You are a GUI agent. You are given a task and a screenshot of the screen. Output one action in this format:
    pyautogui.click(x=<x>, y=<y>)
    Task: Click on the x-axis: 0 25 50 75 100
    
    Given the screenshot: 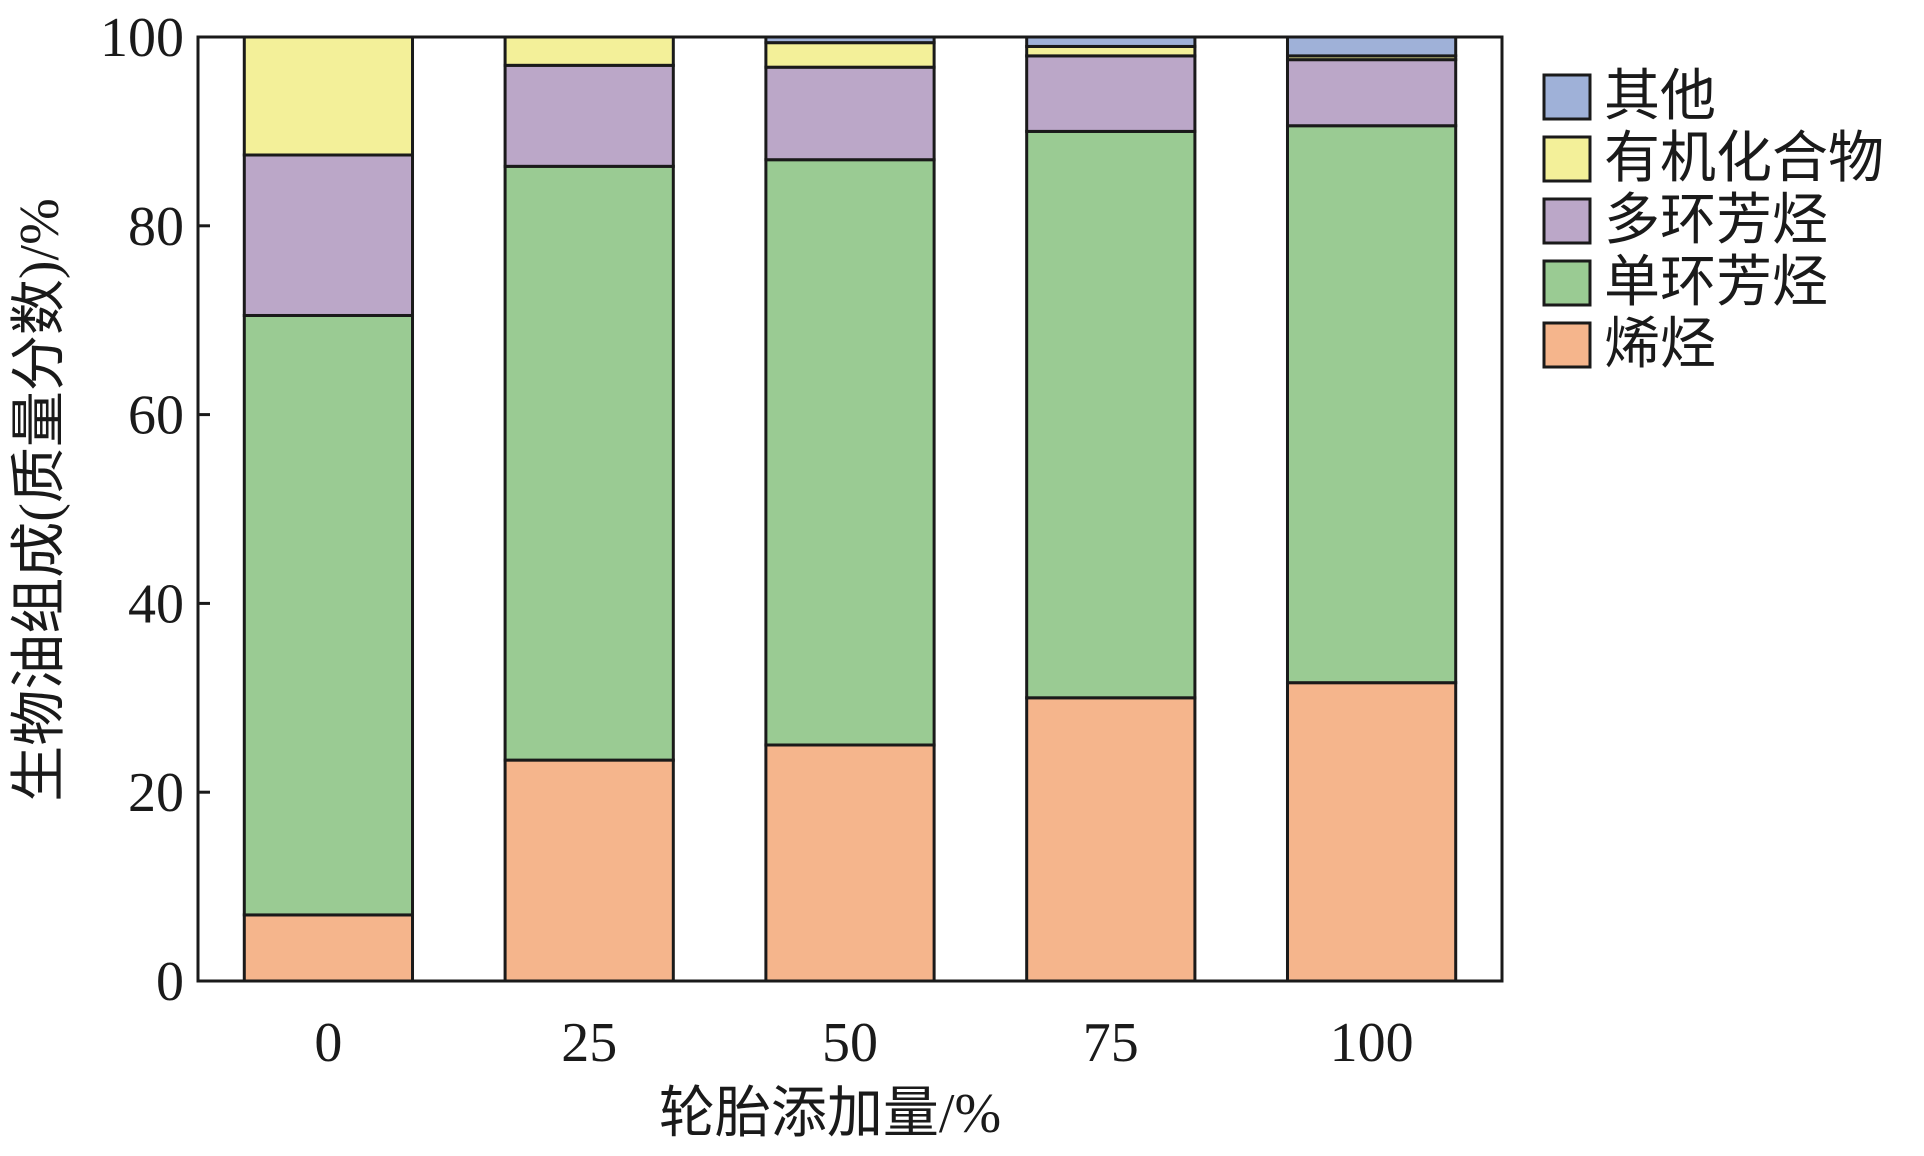 What is the action you would take?
    pyautogui.click(x=863, y=1043)
    